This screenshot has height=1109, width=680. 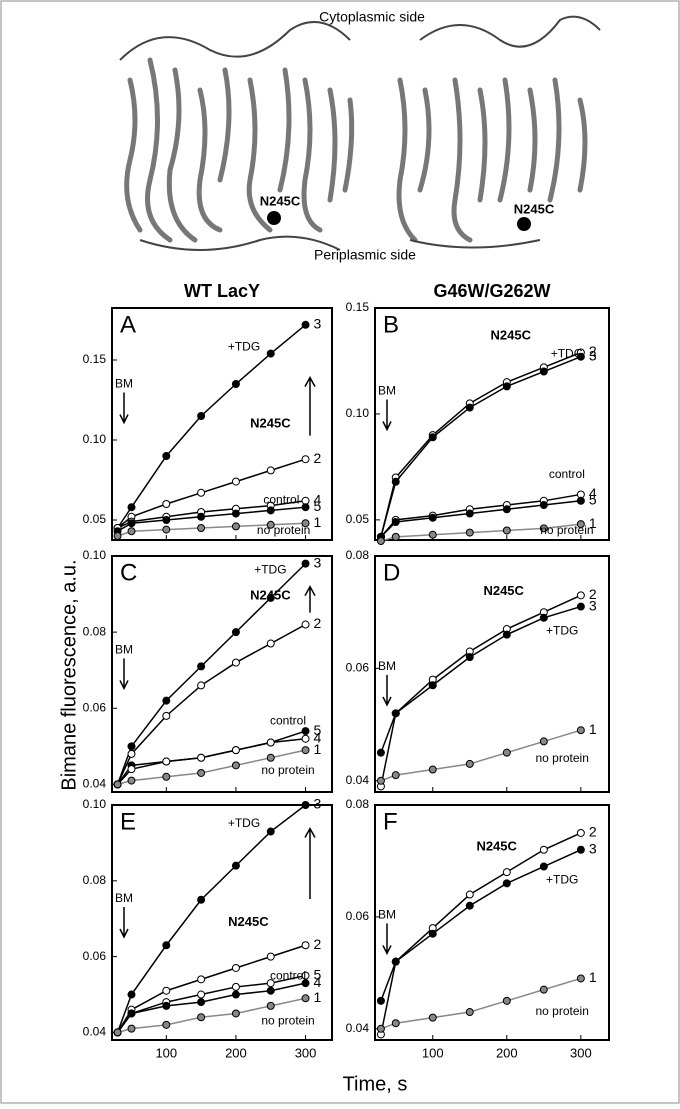 I want to click on structure-label: Cytoplasmic side, so click(x=372, y=17).